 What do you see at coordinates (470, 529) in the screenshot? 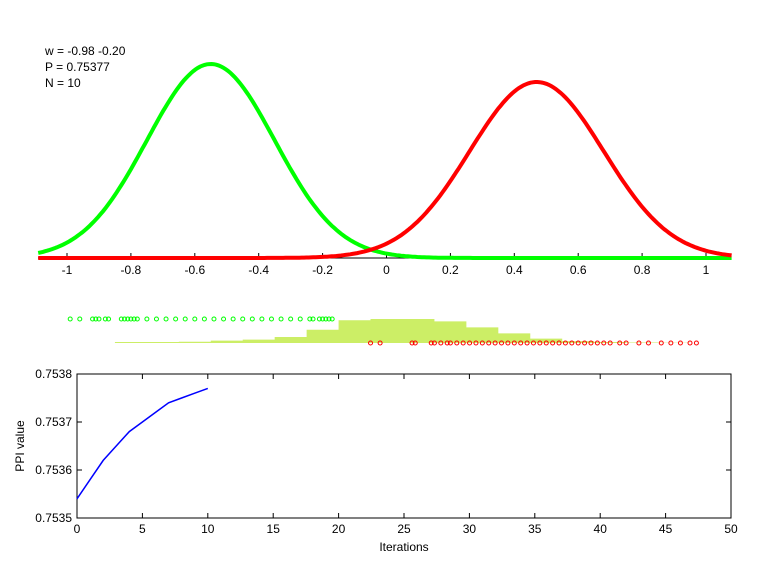
I see `x-tick-label: 30` at bounding box center [470, 529].